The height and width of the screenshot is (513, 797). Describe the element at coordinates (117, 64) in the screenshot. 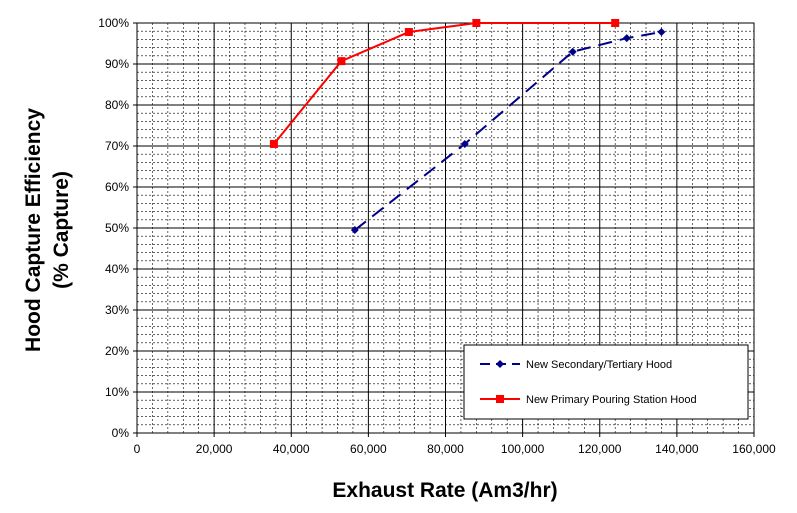

I see `y-tick-label: 90%` at that location.